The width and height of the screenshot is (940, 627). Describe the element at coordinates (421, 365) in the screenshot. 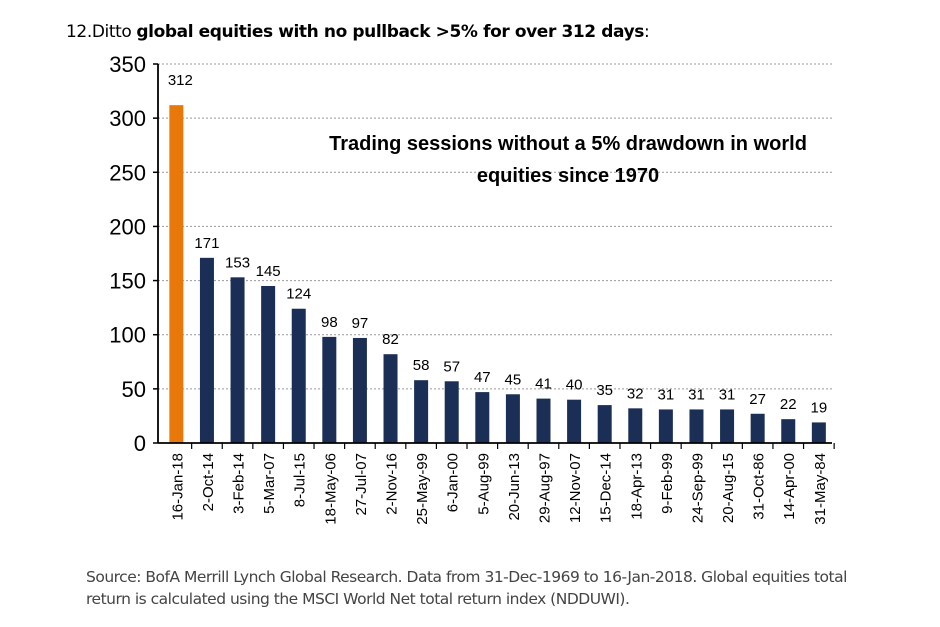

I see `data-label: 58` at that location.